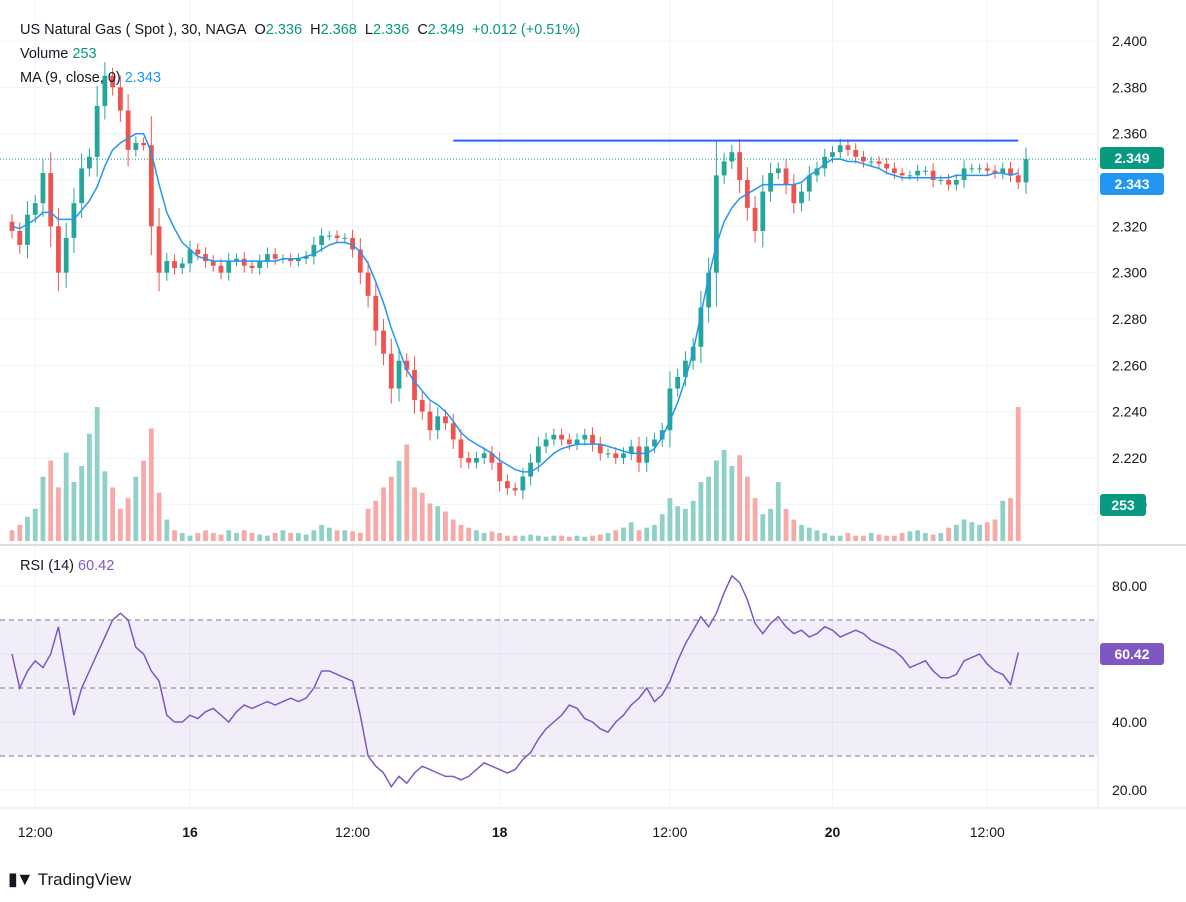 This screenshot has width=1186, height=902. Describe the element at coordinates (58, 54) in the screenshot. I see `volume-legend: Volume 253` at that location.